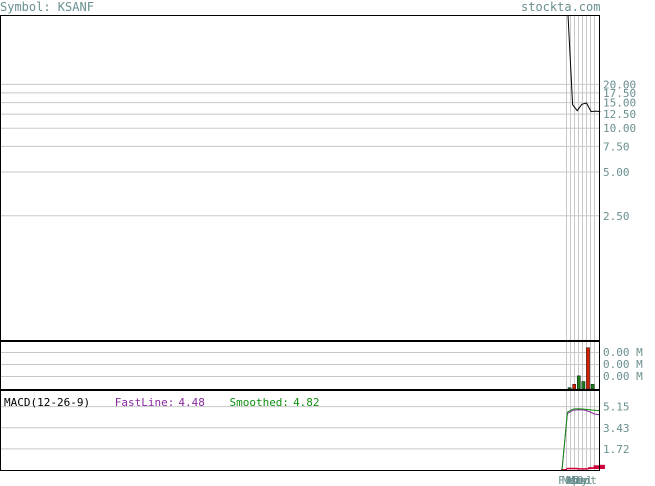 Image resolution: width=655 pixels, height=486 pixels. I want to click on macd-series, so click(583, 439).